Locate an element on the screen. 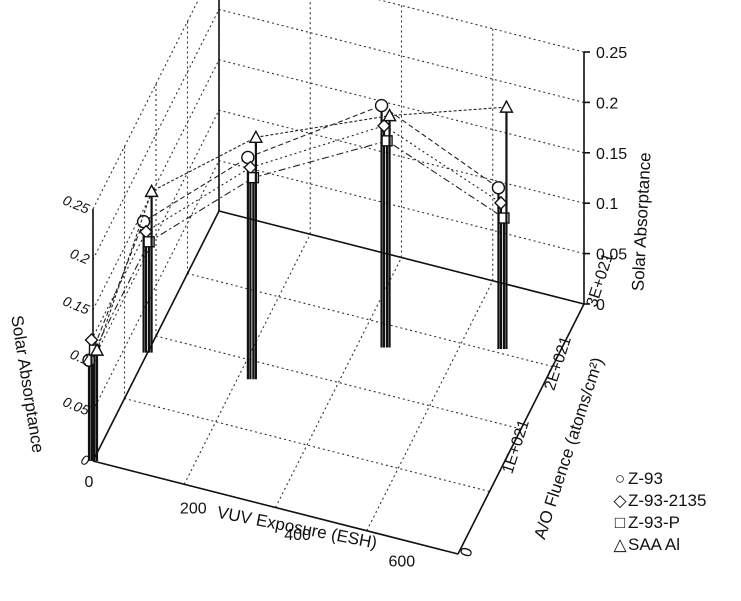 Image resolution: width=741 pixels, height=601 pixels. z-axis-label-right: Solar Absorptance is located at coordinates (641, 222).